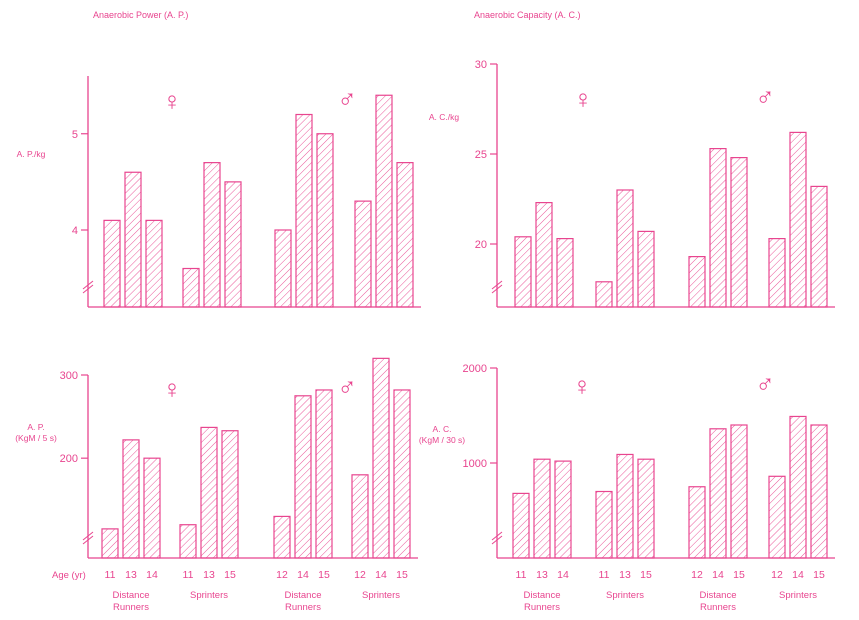 The image size is (859, 620). Describe the element at coordinates (69, 459) in the screenshot. I see `y-tick-label: 200` at that location.